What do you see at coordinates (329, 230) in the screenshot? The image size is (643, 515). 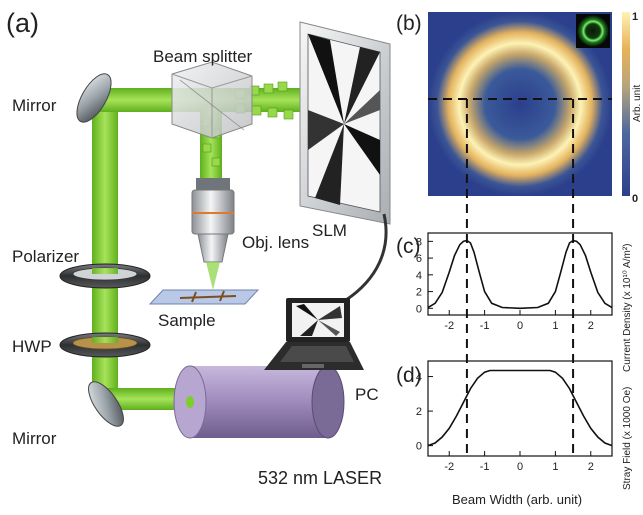 I see `slm-label: SLM` at bounding box center [329, 230].